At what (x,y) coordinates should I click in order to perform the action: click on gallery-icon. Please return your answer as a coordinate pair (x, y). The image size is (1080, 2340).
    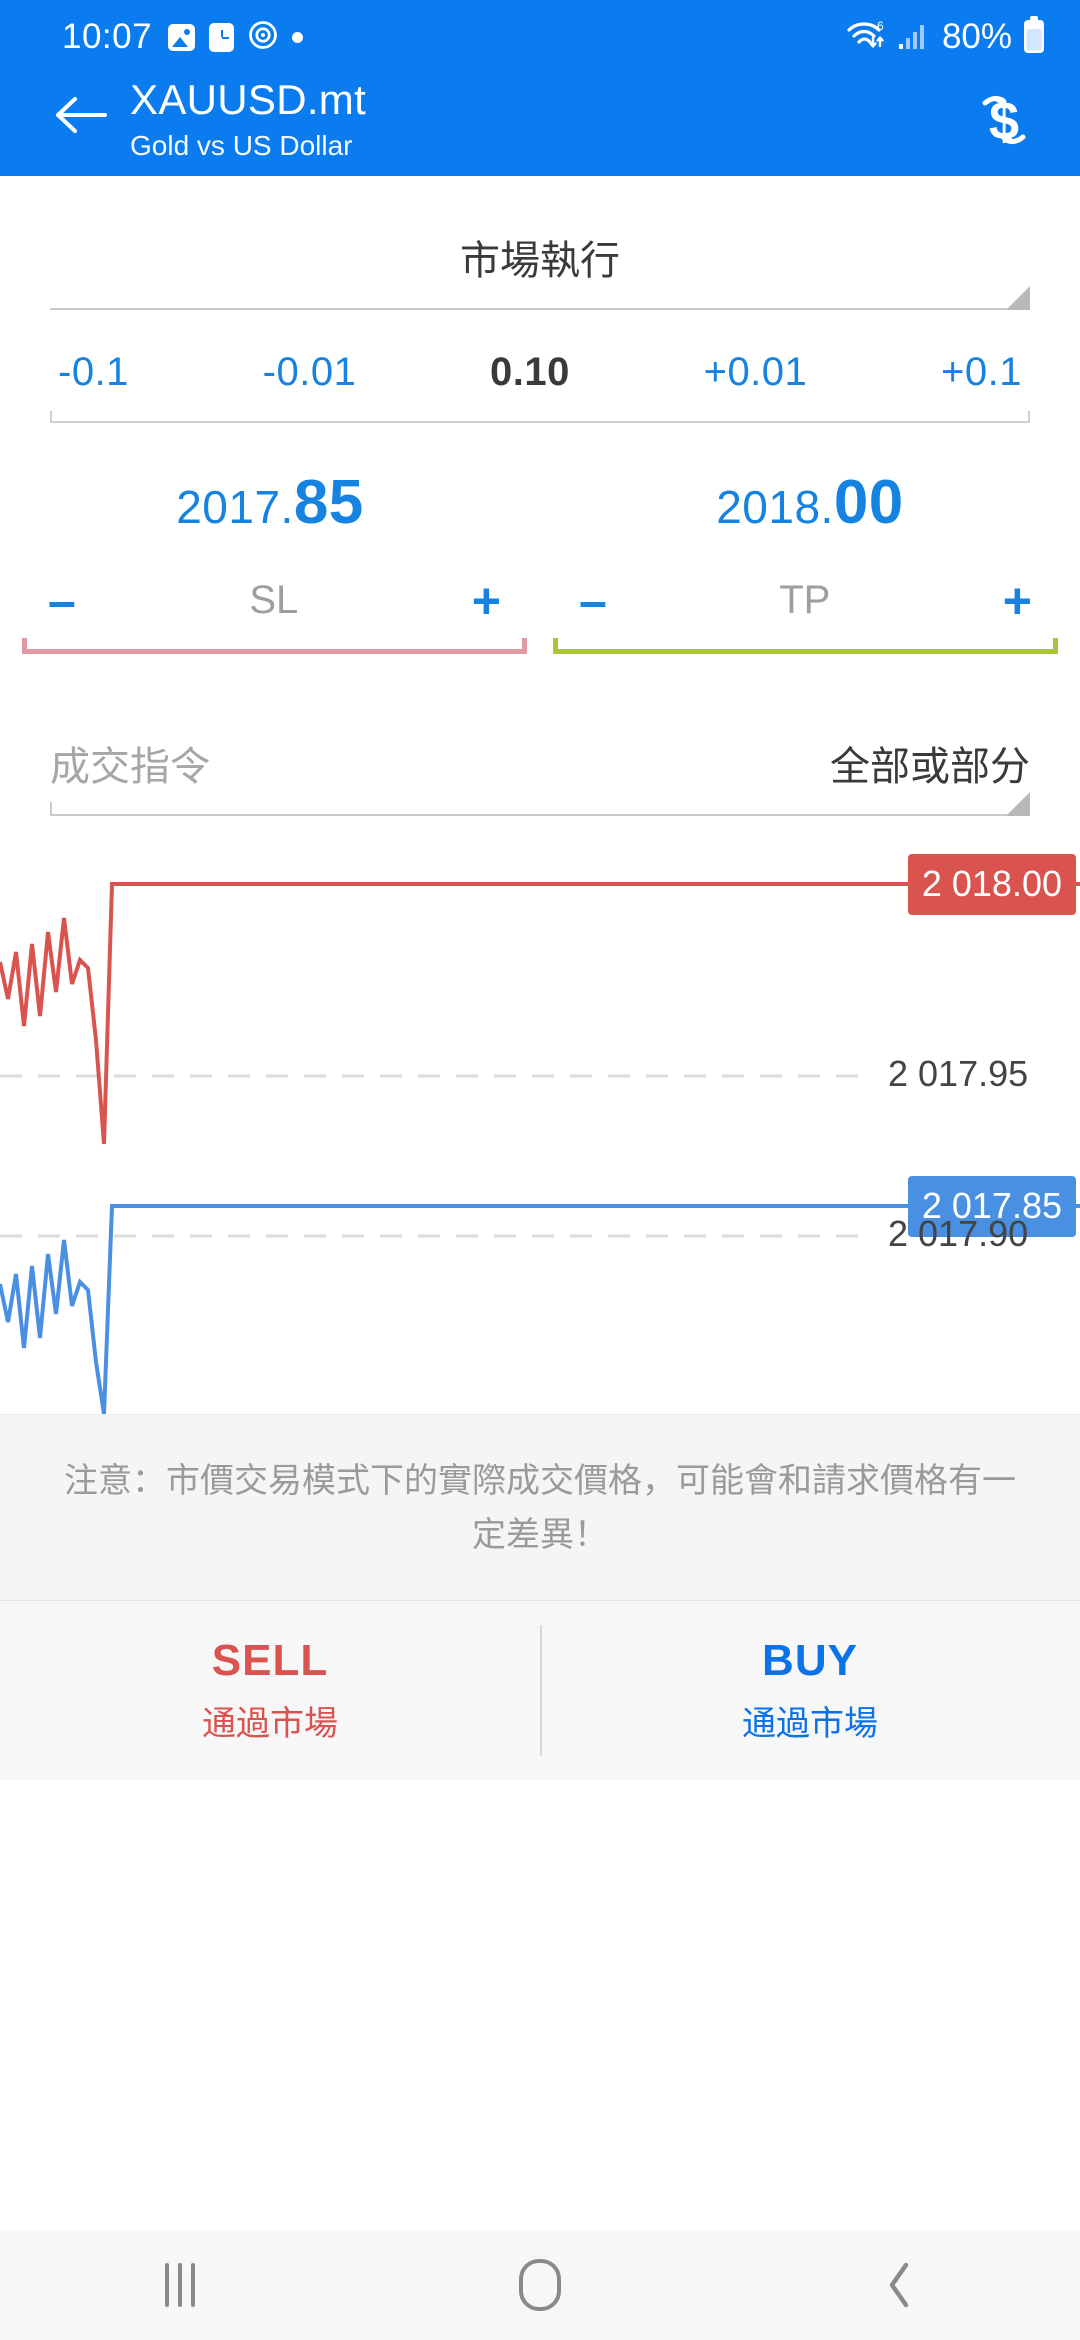
    Looking at the image, I should click on (182, 37).